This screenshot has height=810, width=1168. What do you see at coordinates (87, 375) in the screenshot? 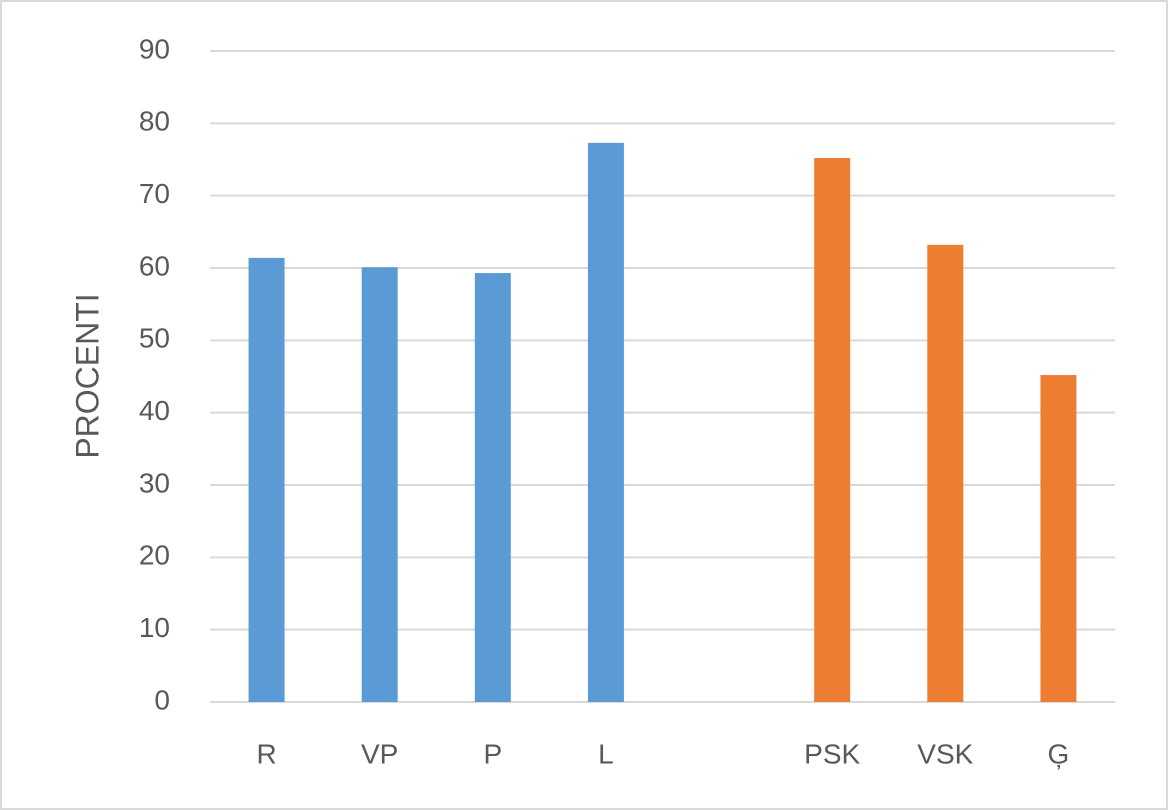
I see `y-axis-label: PROCENTI` at bounding box center [87, 375].